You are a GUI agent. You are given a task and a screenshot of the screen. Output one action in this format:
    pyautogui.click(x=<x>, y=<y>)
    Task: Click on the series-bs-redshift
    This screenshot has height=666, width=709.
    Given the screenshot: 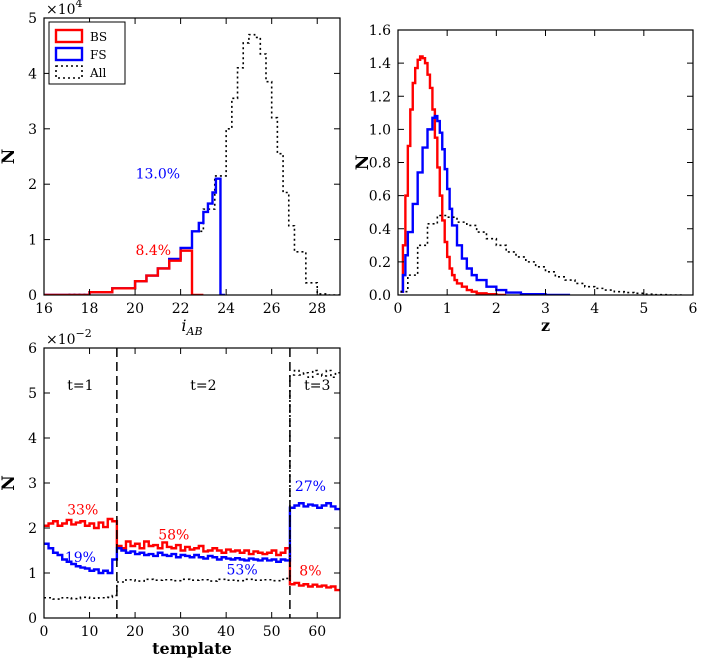 What is the action you would take?
    pyautogui.click(x=453, y=175)
    